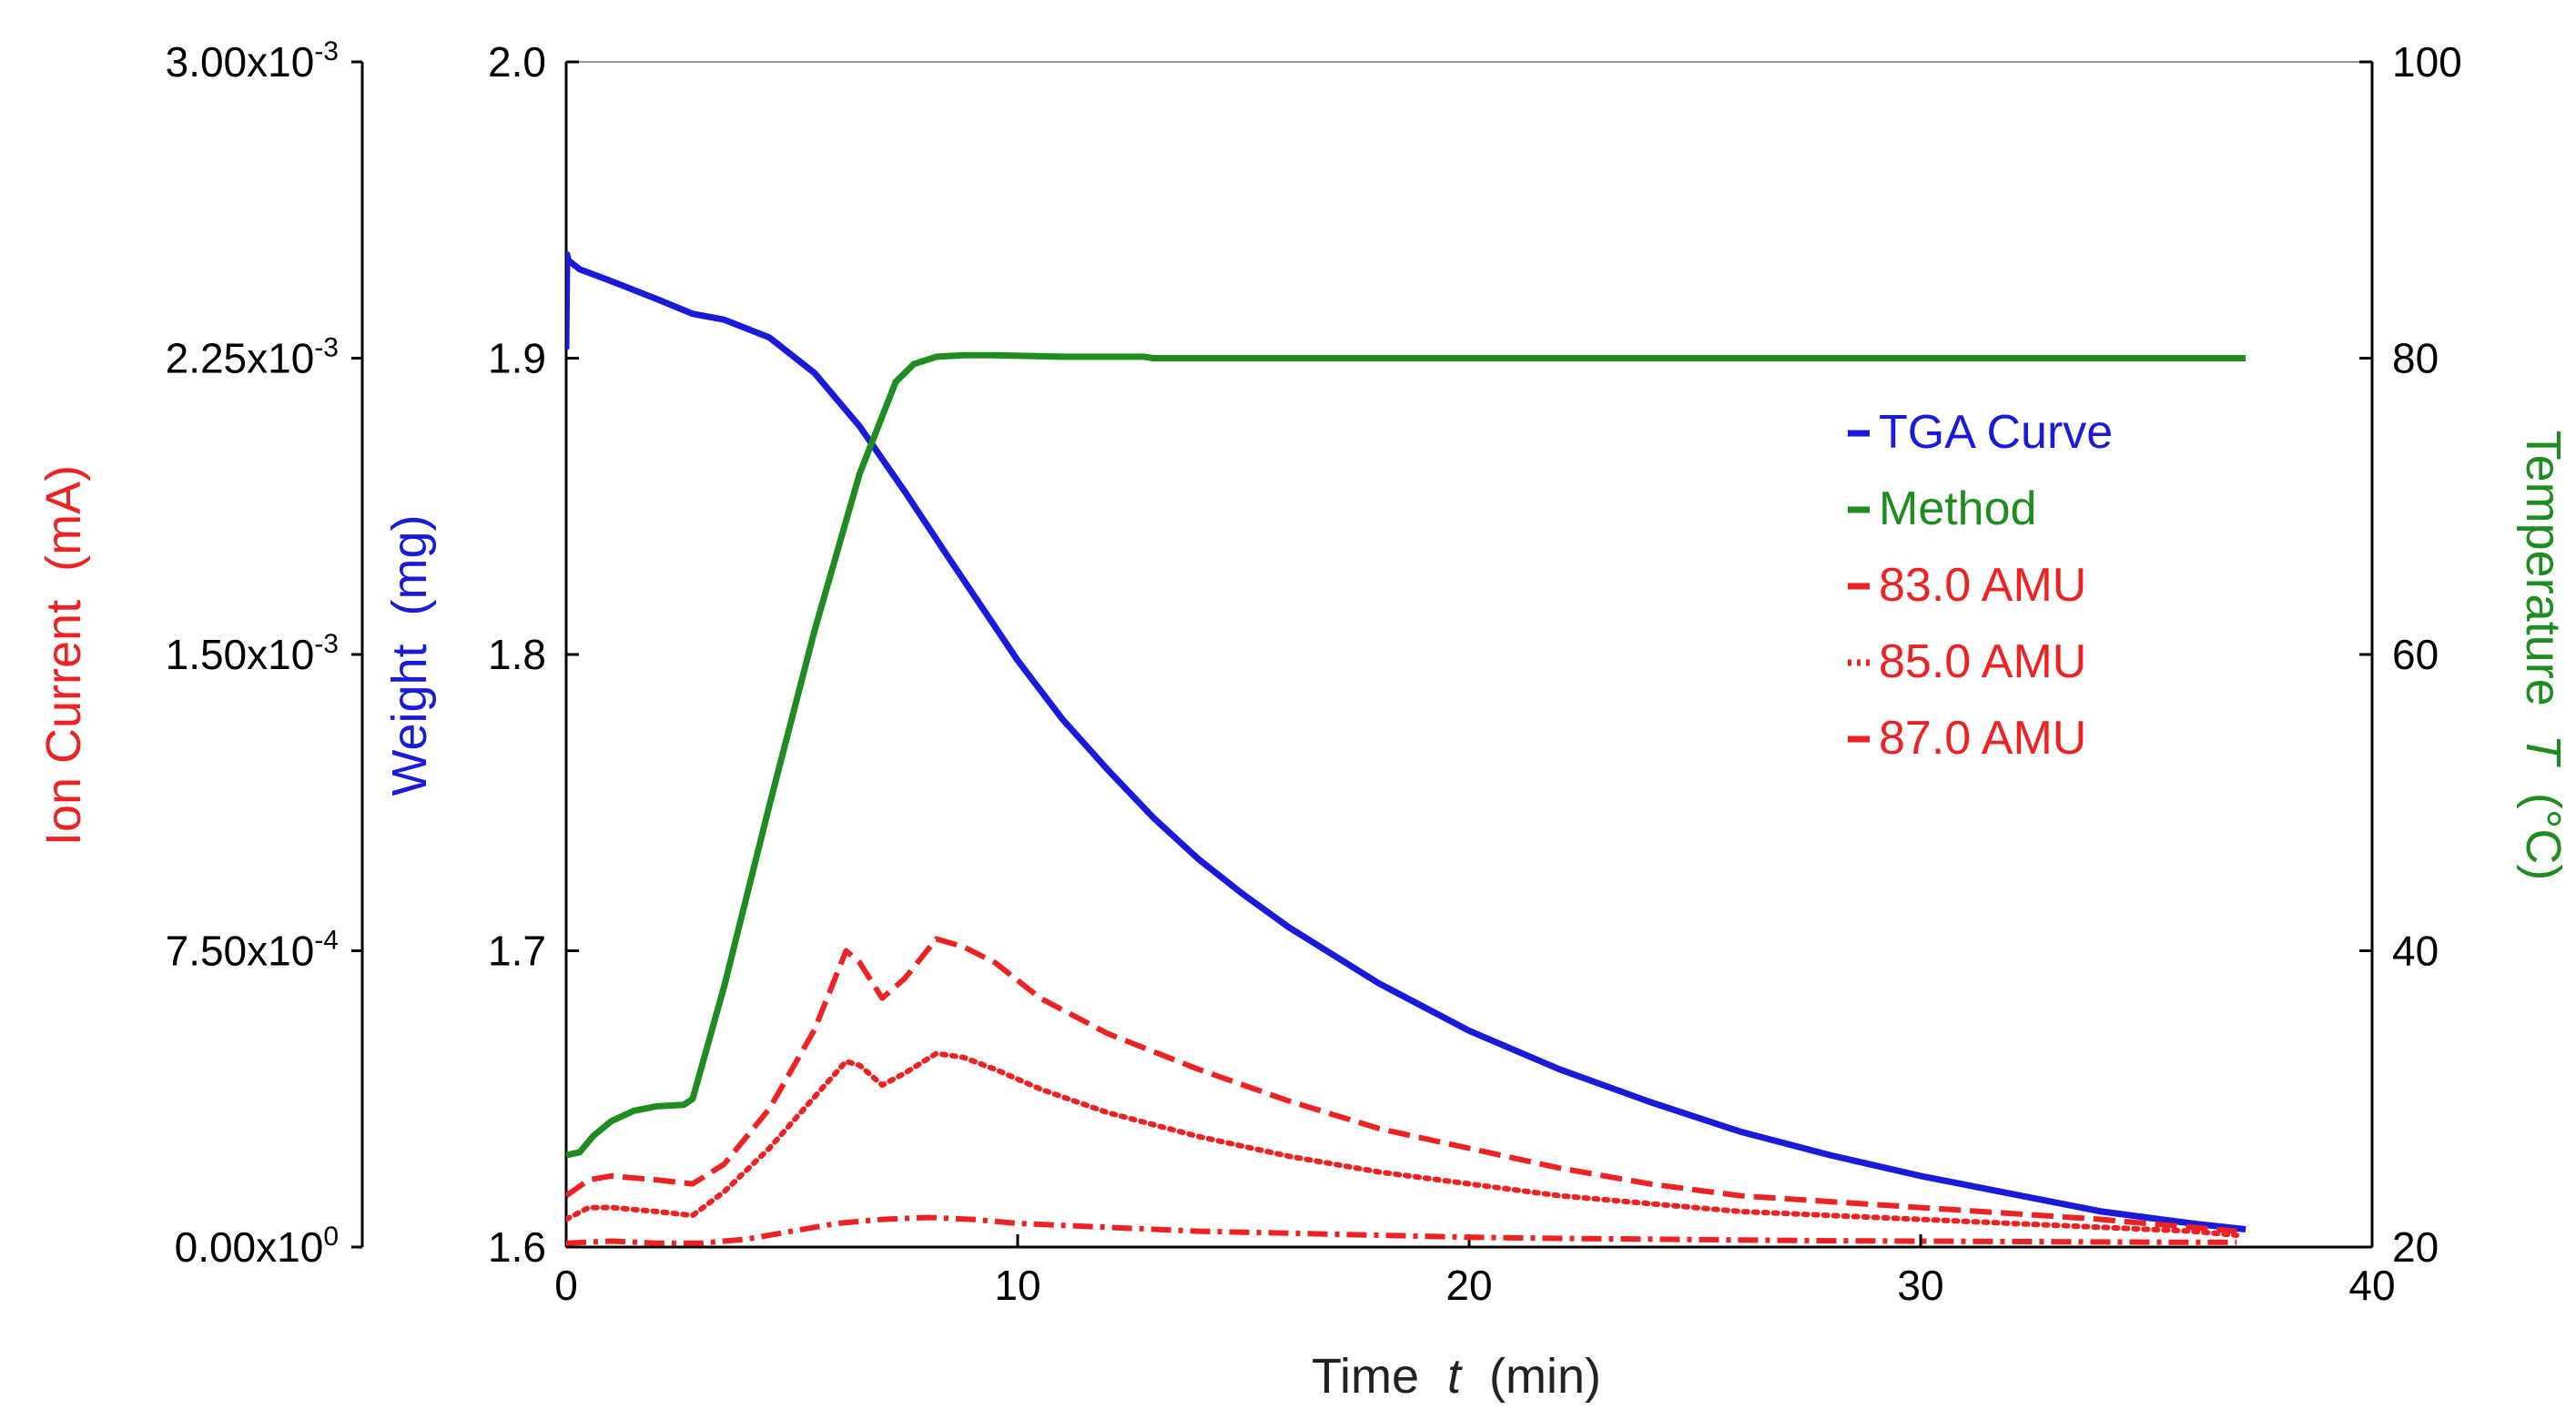 The image size is (2576, 1420). What do you see at coordinates (2415, 1247) in the screenshot?
I see `temperature-tick-label: 20` at bounding box center [2415, 1247].